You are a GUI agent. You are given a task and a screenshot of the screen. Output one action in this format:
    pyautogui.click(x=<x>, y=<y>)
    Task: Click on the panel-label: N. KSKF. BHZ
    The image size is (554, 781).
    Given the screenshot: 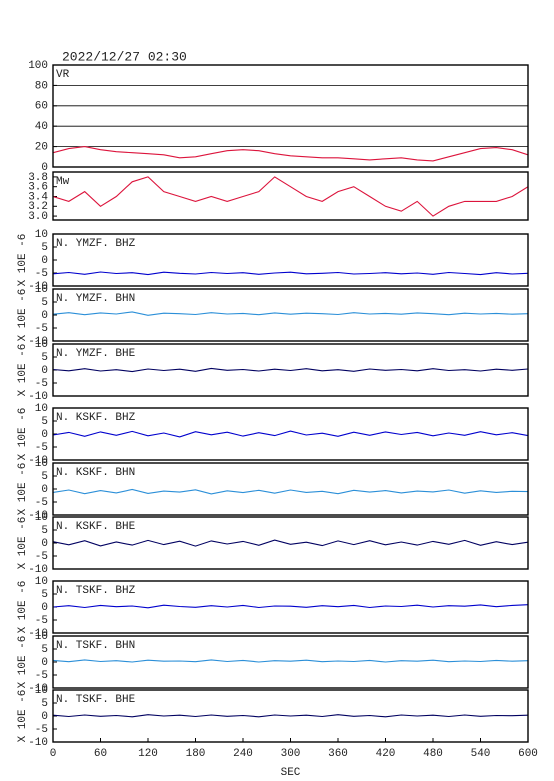 What is the action you would take?
    pyautogui.click(x=96, y=418)
    